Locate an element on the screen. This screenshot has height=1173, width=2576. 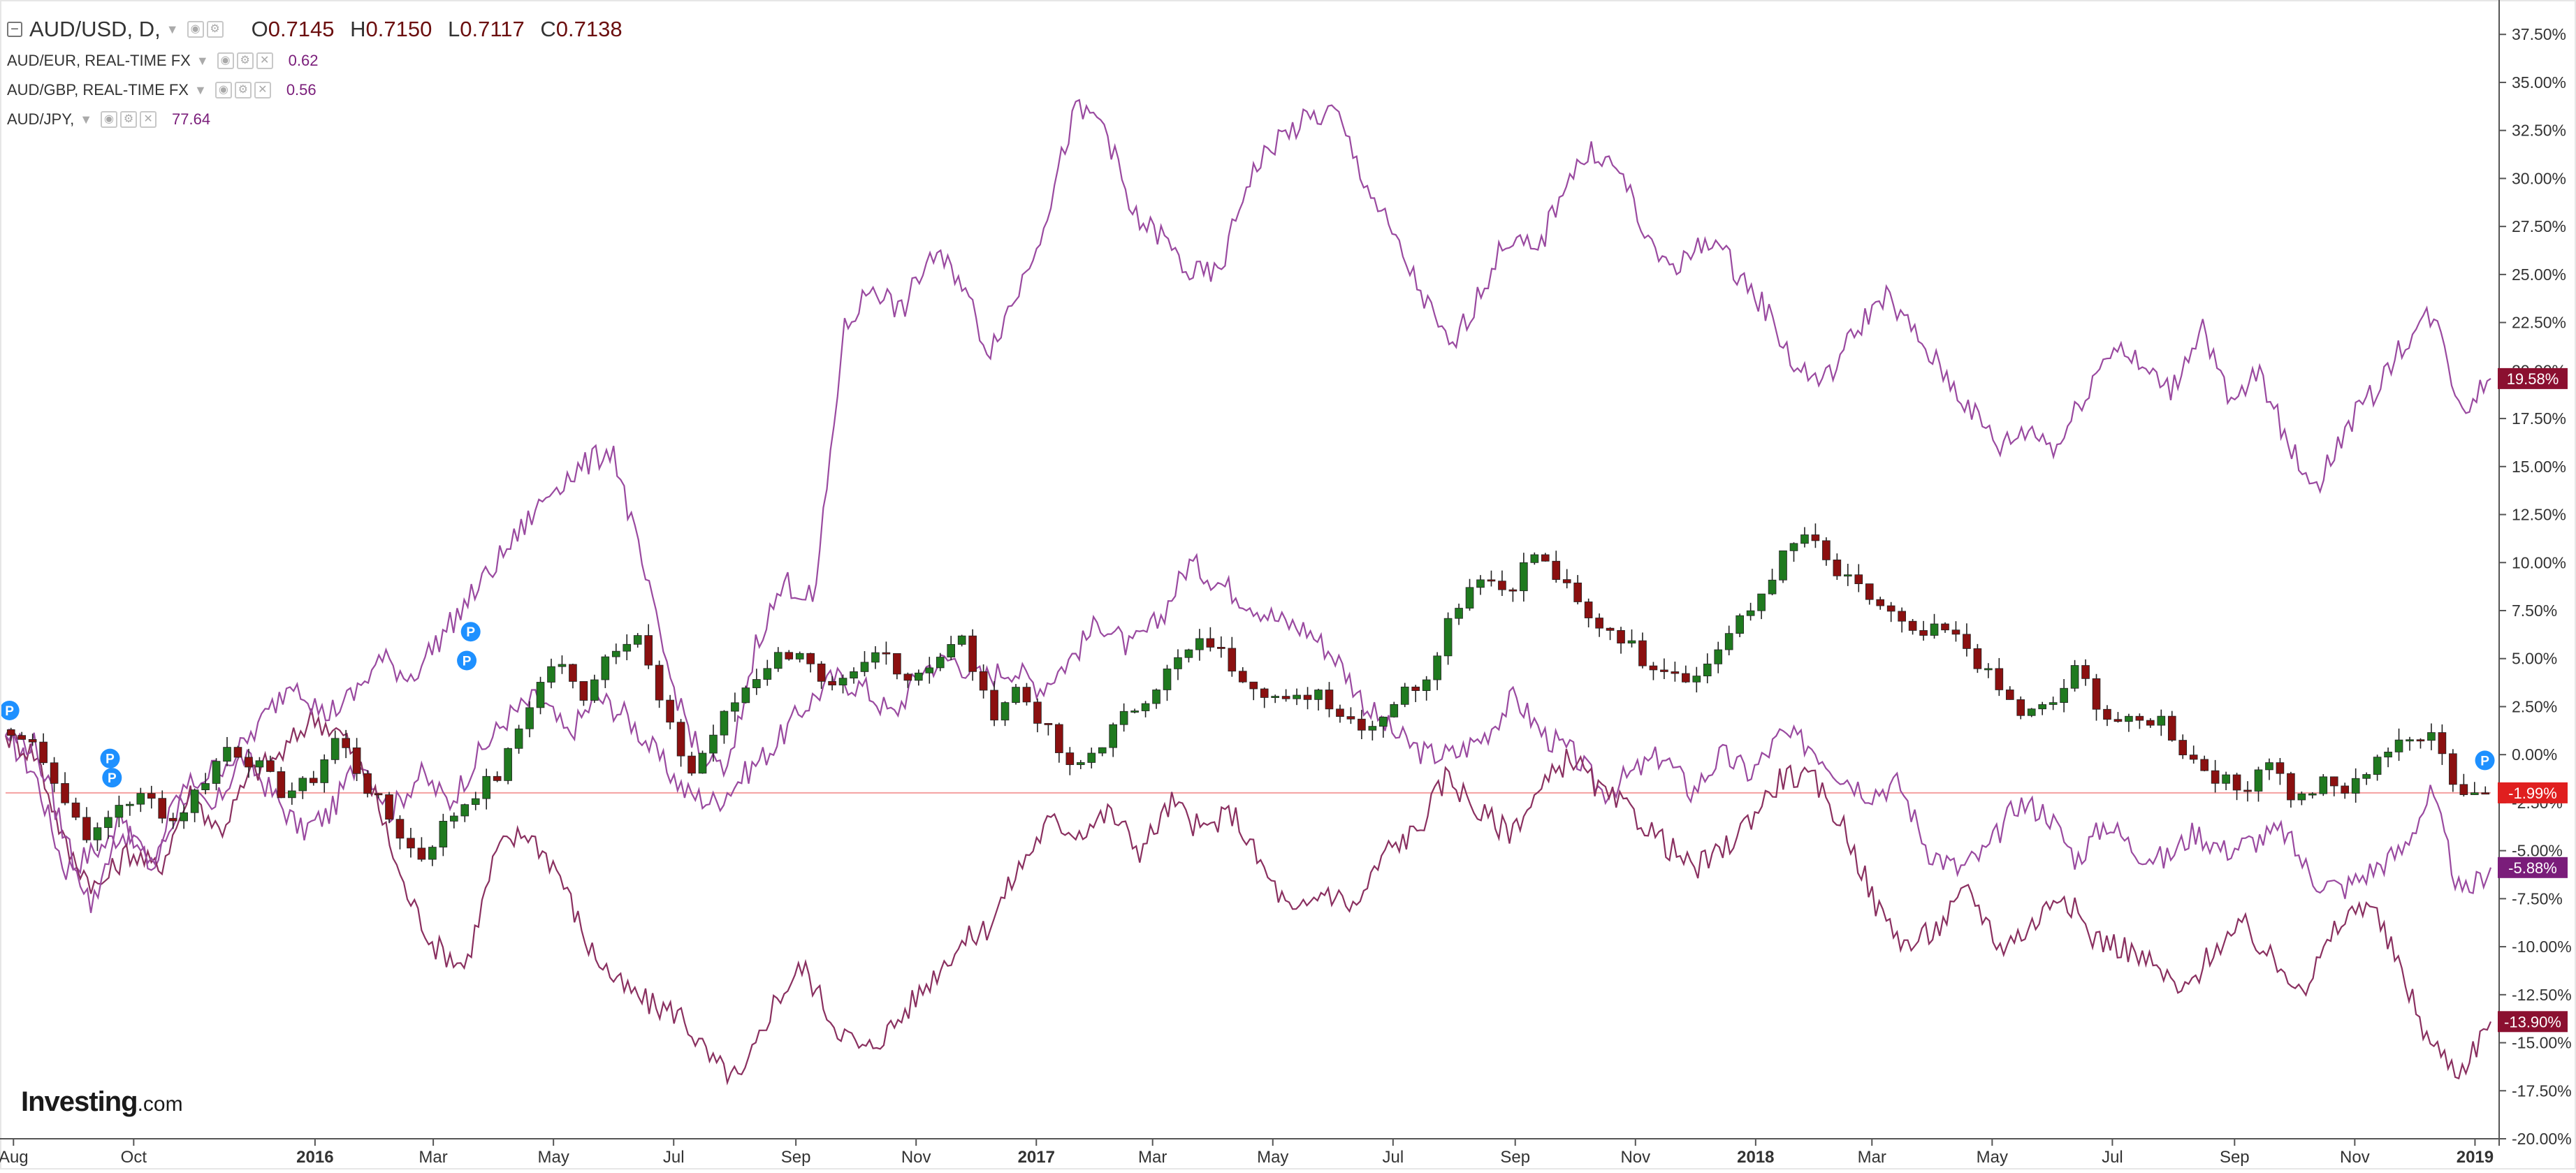
y-tick-label: 17.50% is located at coordinates (2539, 418).